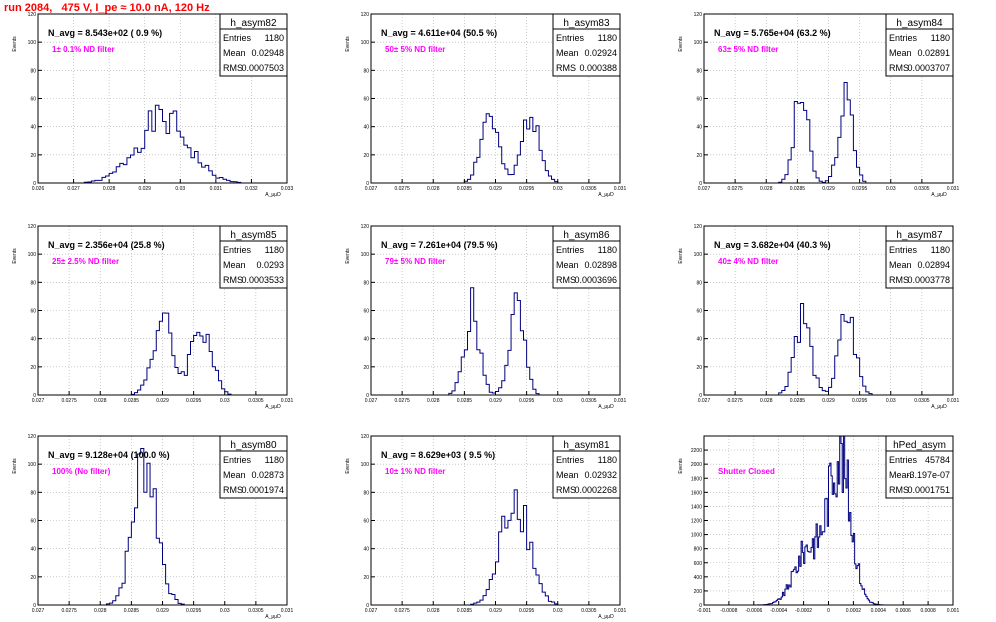 The height and width of the screenshot is (622, 996). I want to click on y-tick-label: 200, so click(698, 592).